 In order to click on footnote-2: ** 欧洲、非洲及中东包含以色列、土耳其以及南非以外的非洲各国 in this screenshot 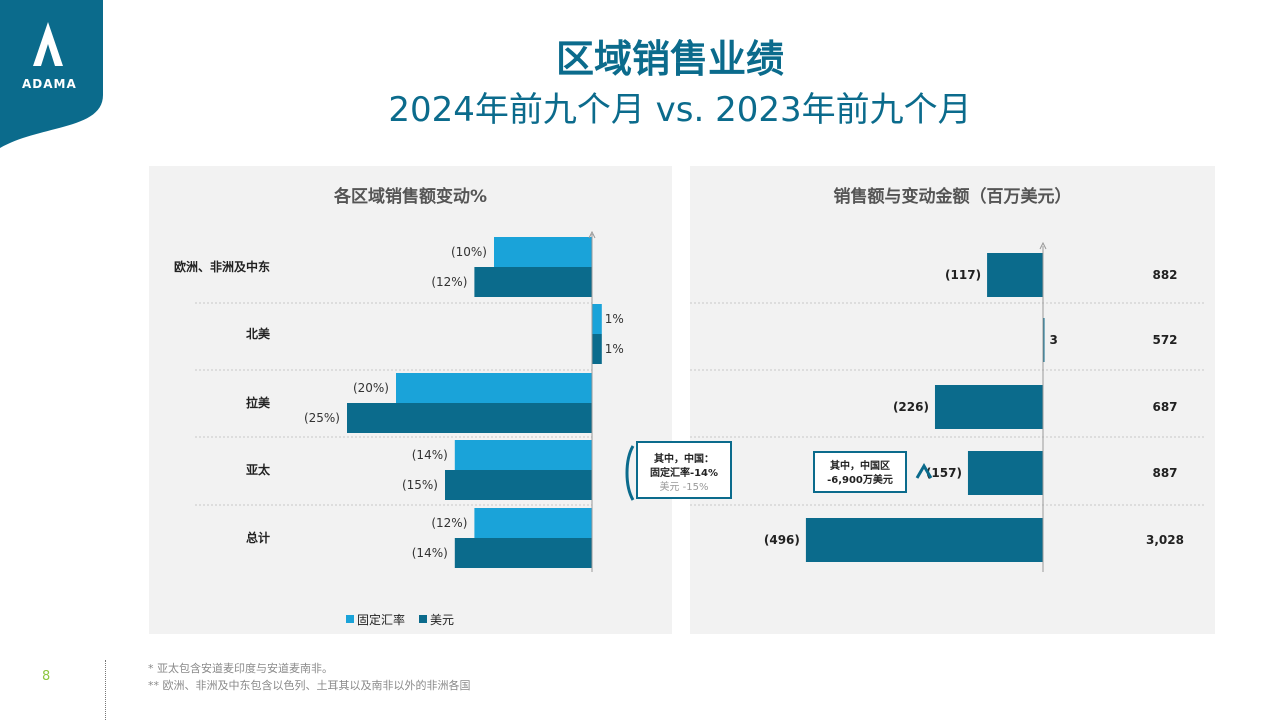, I will do `click(309, 685)`.